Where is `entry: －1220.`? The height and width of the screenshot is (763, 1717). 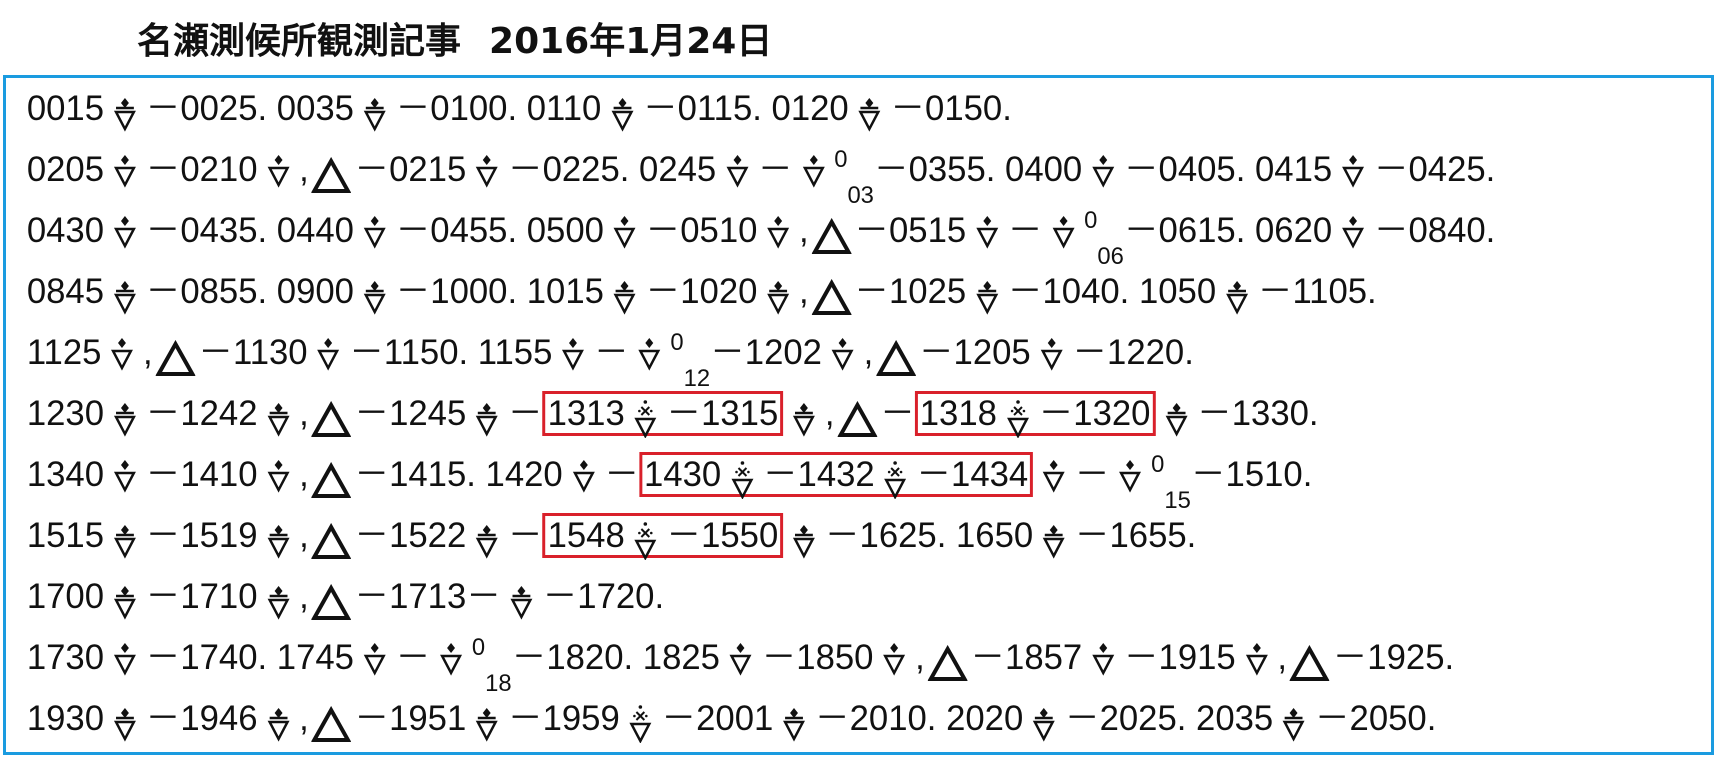 entry: －1220. is located at coordinates (1133, 352).